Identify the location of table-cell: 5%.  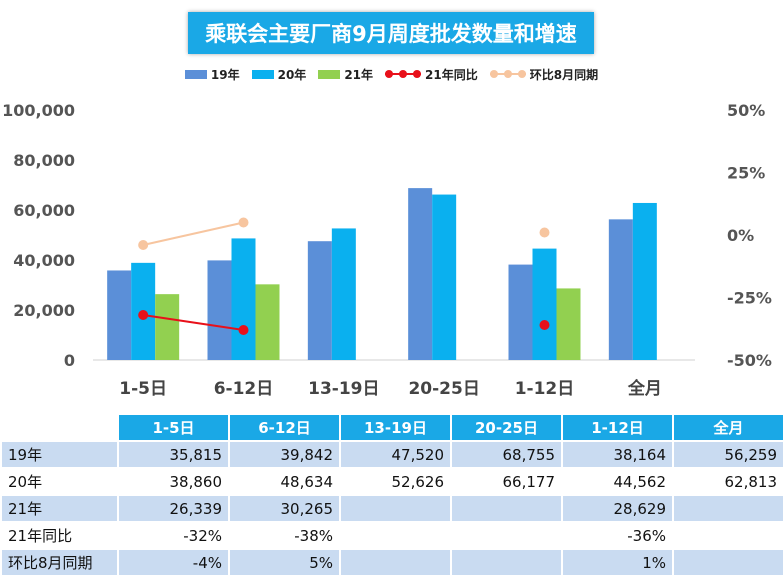
(284, 562).